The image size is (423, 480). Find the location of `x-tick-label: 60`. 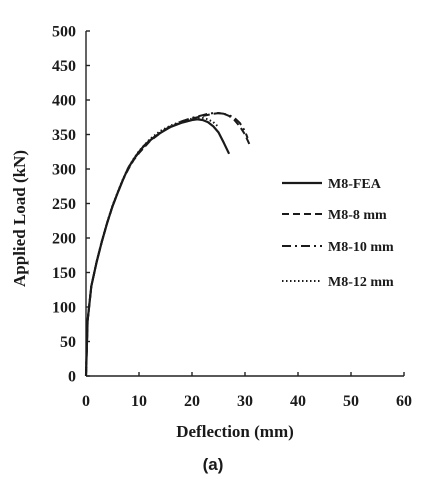

x-tick-label: 60 is located at coordinates (404, 401).